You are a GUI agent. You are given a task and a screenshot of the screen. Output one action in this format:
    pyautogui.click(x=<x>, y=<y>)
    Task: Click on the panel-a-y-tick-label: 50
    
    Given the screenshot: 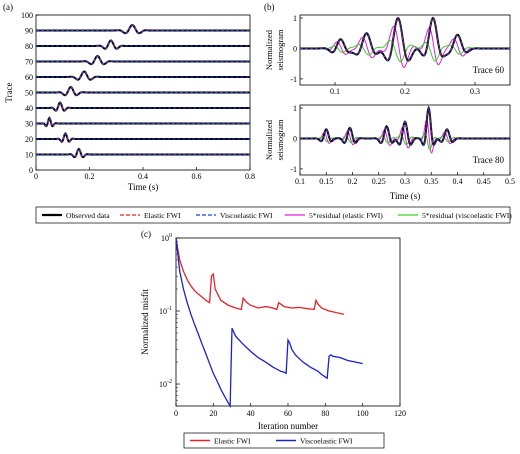 What is the action you would take?
    pyautogui.click(x=29, y=93)
    